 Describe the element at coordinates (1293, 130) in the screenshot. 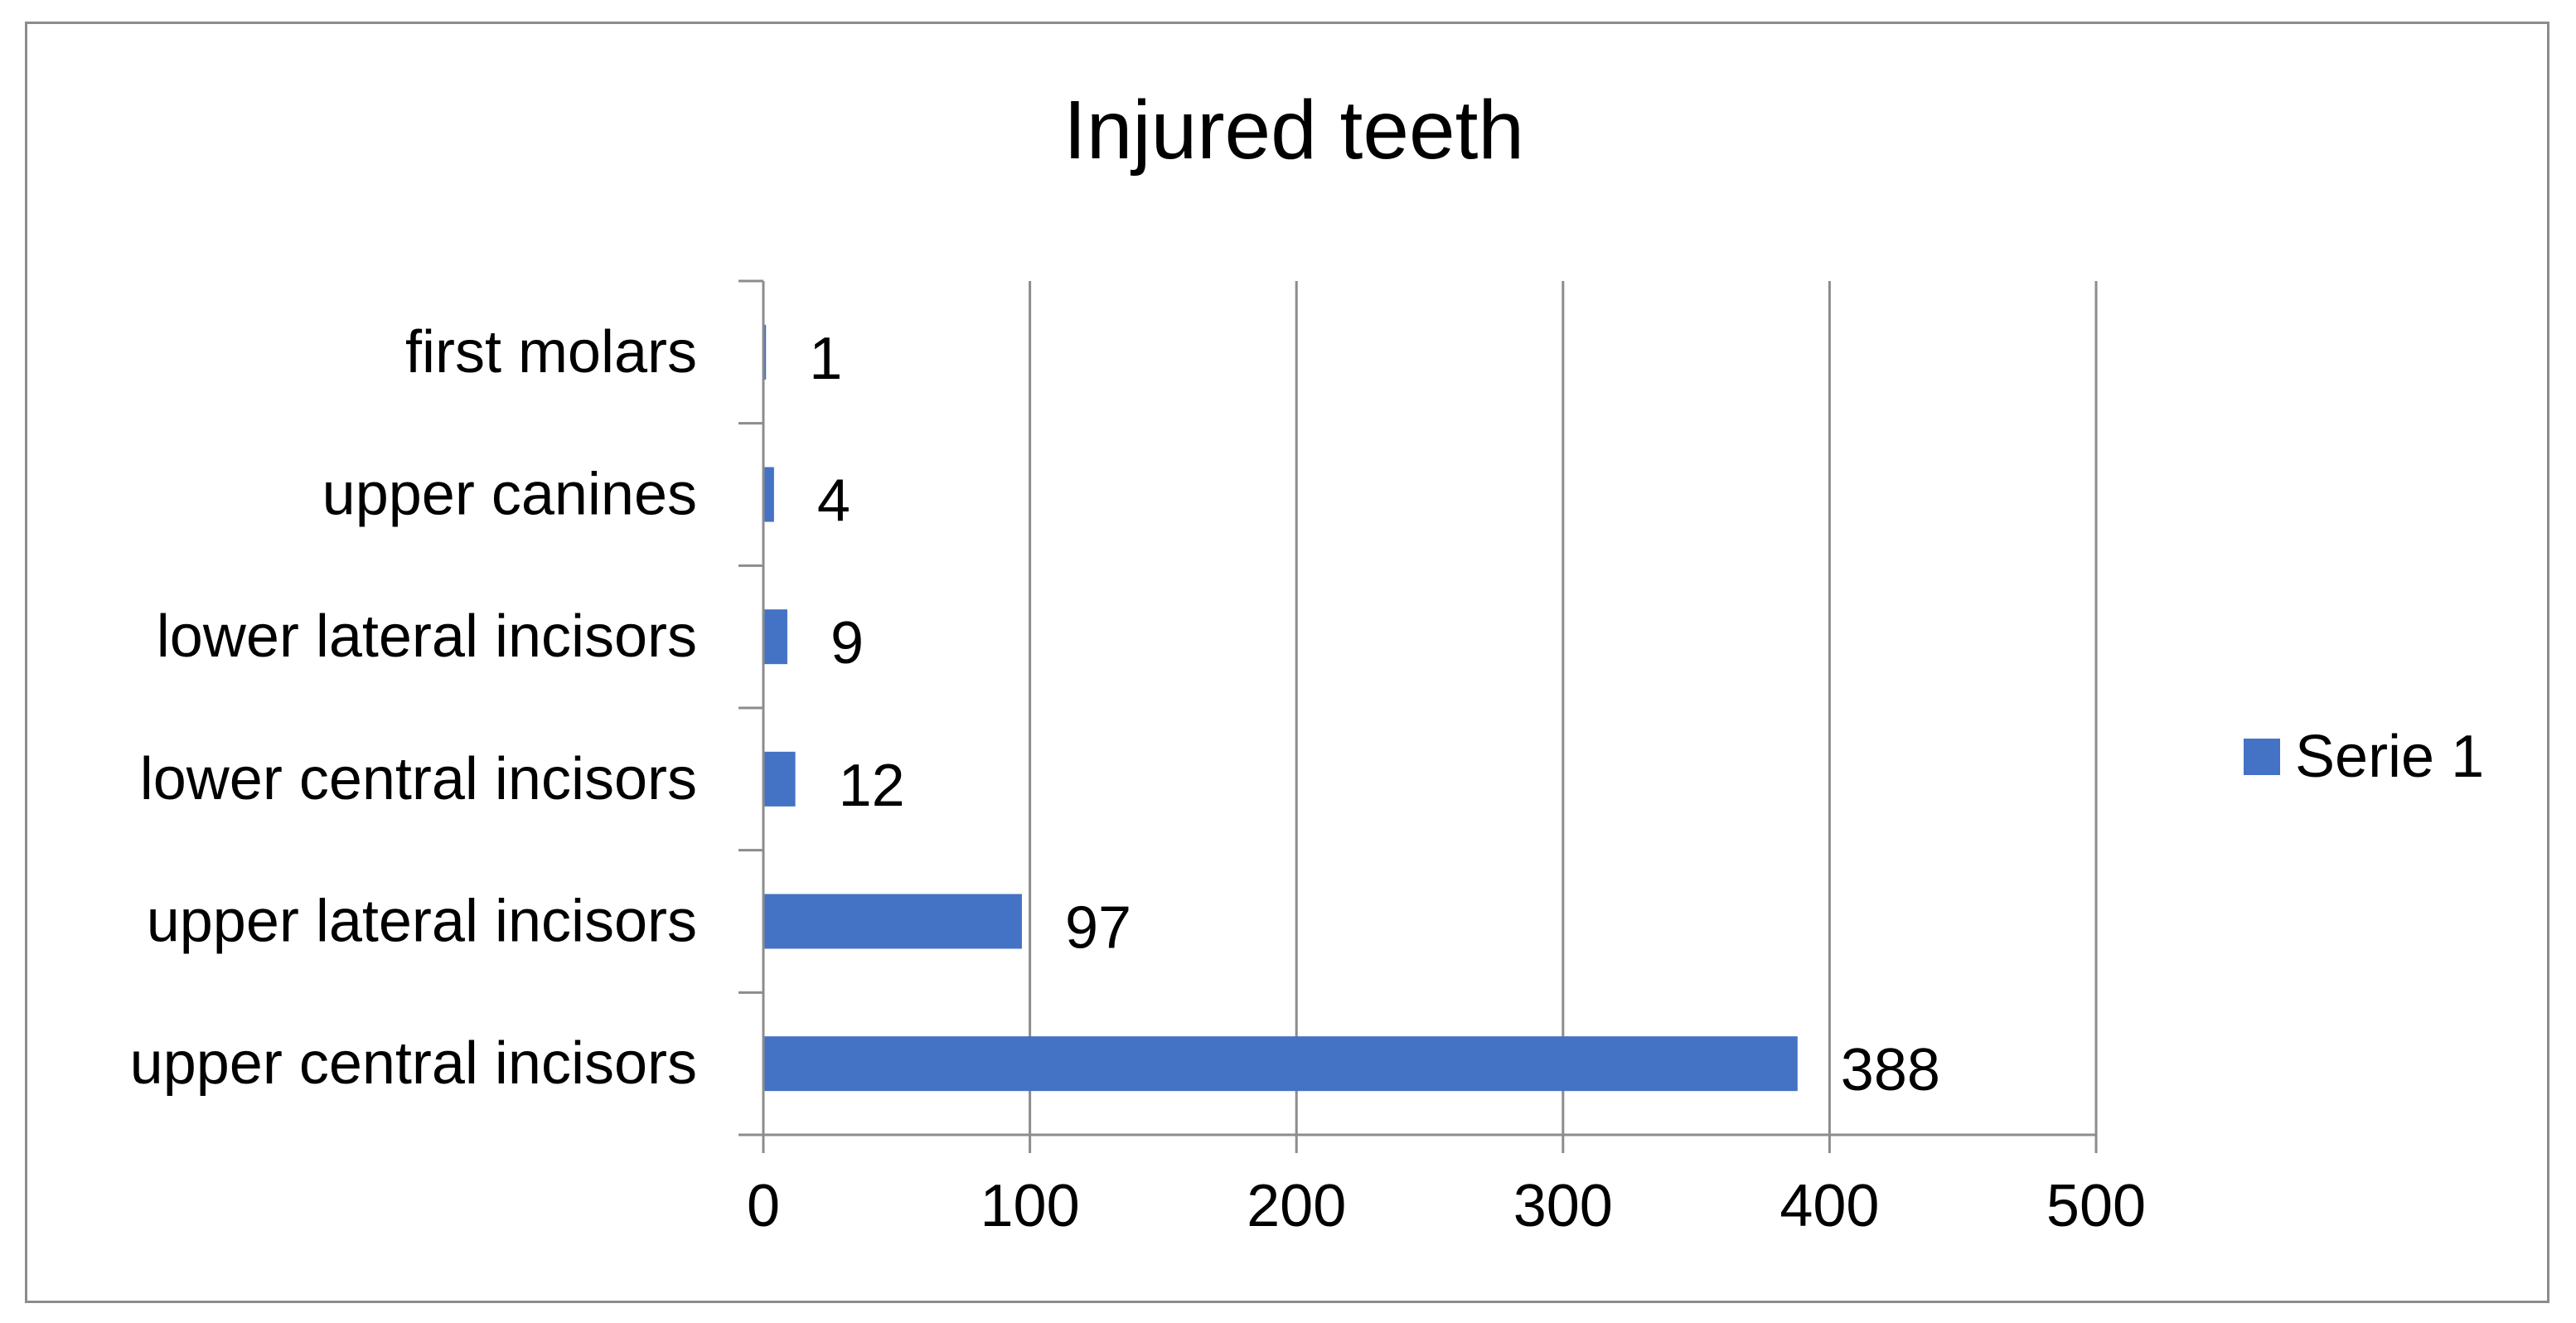

I see `chart-title: Injured teeth` at that location.